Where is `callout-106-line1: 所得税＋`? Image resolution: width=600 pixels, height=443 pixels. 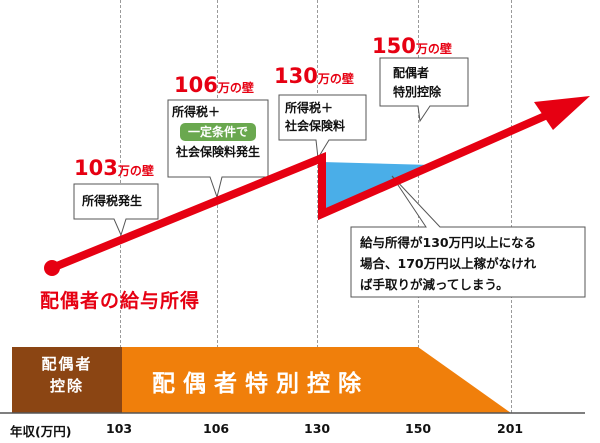 callout-106-line1: 所得税＋ is located at coordinates (196, 112).